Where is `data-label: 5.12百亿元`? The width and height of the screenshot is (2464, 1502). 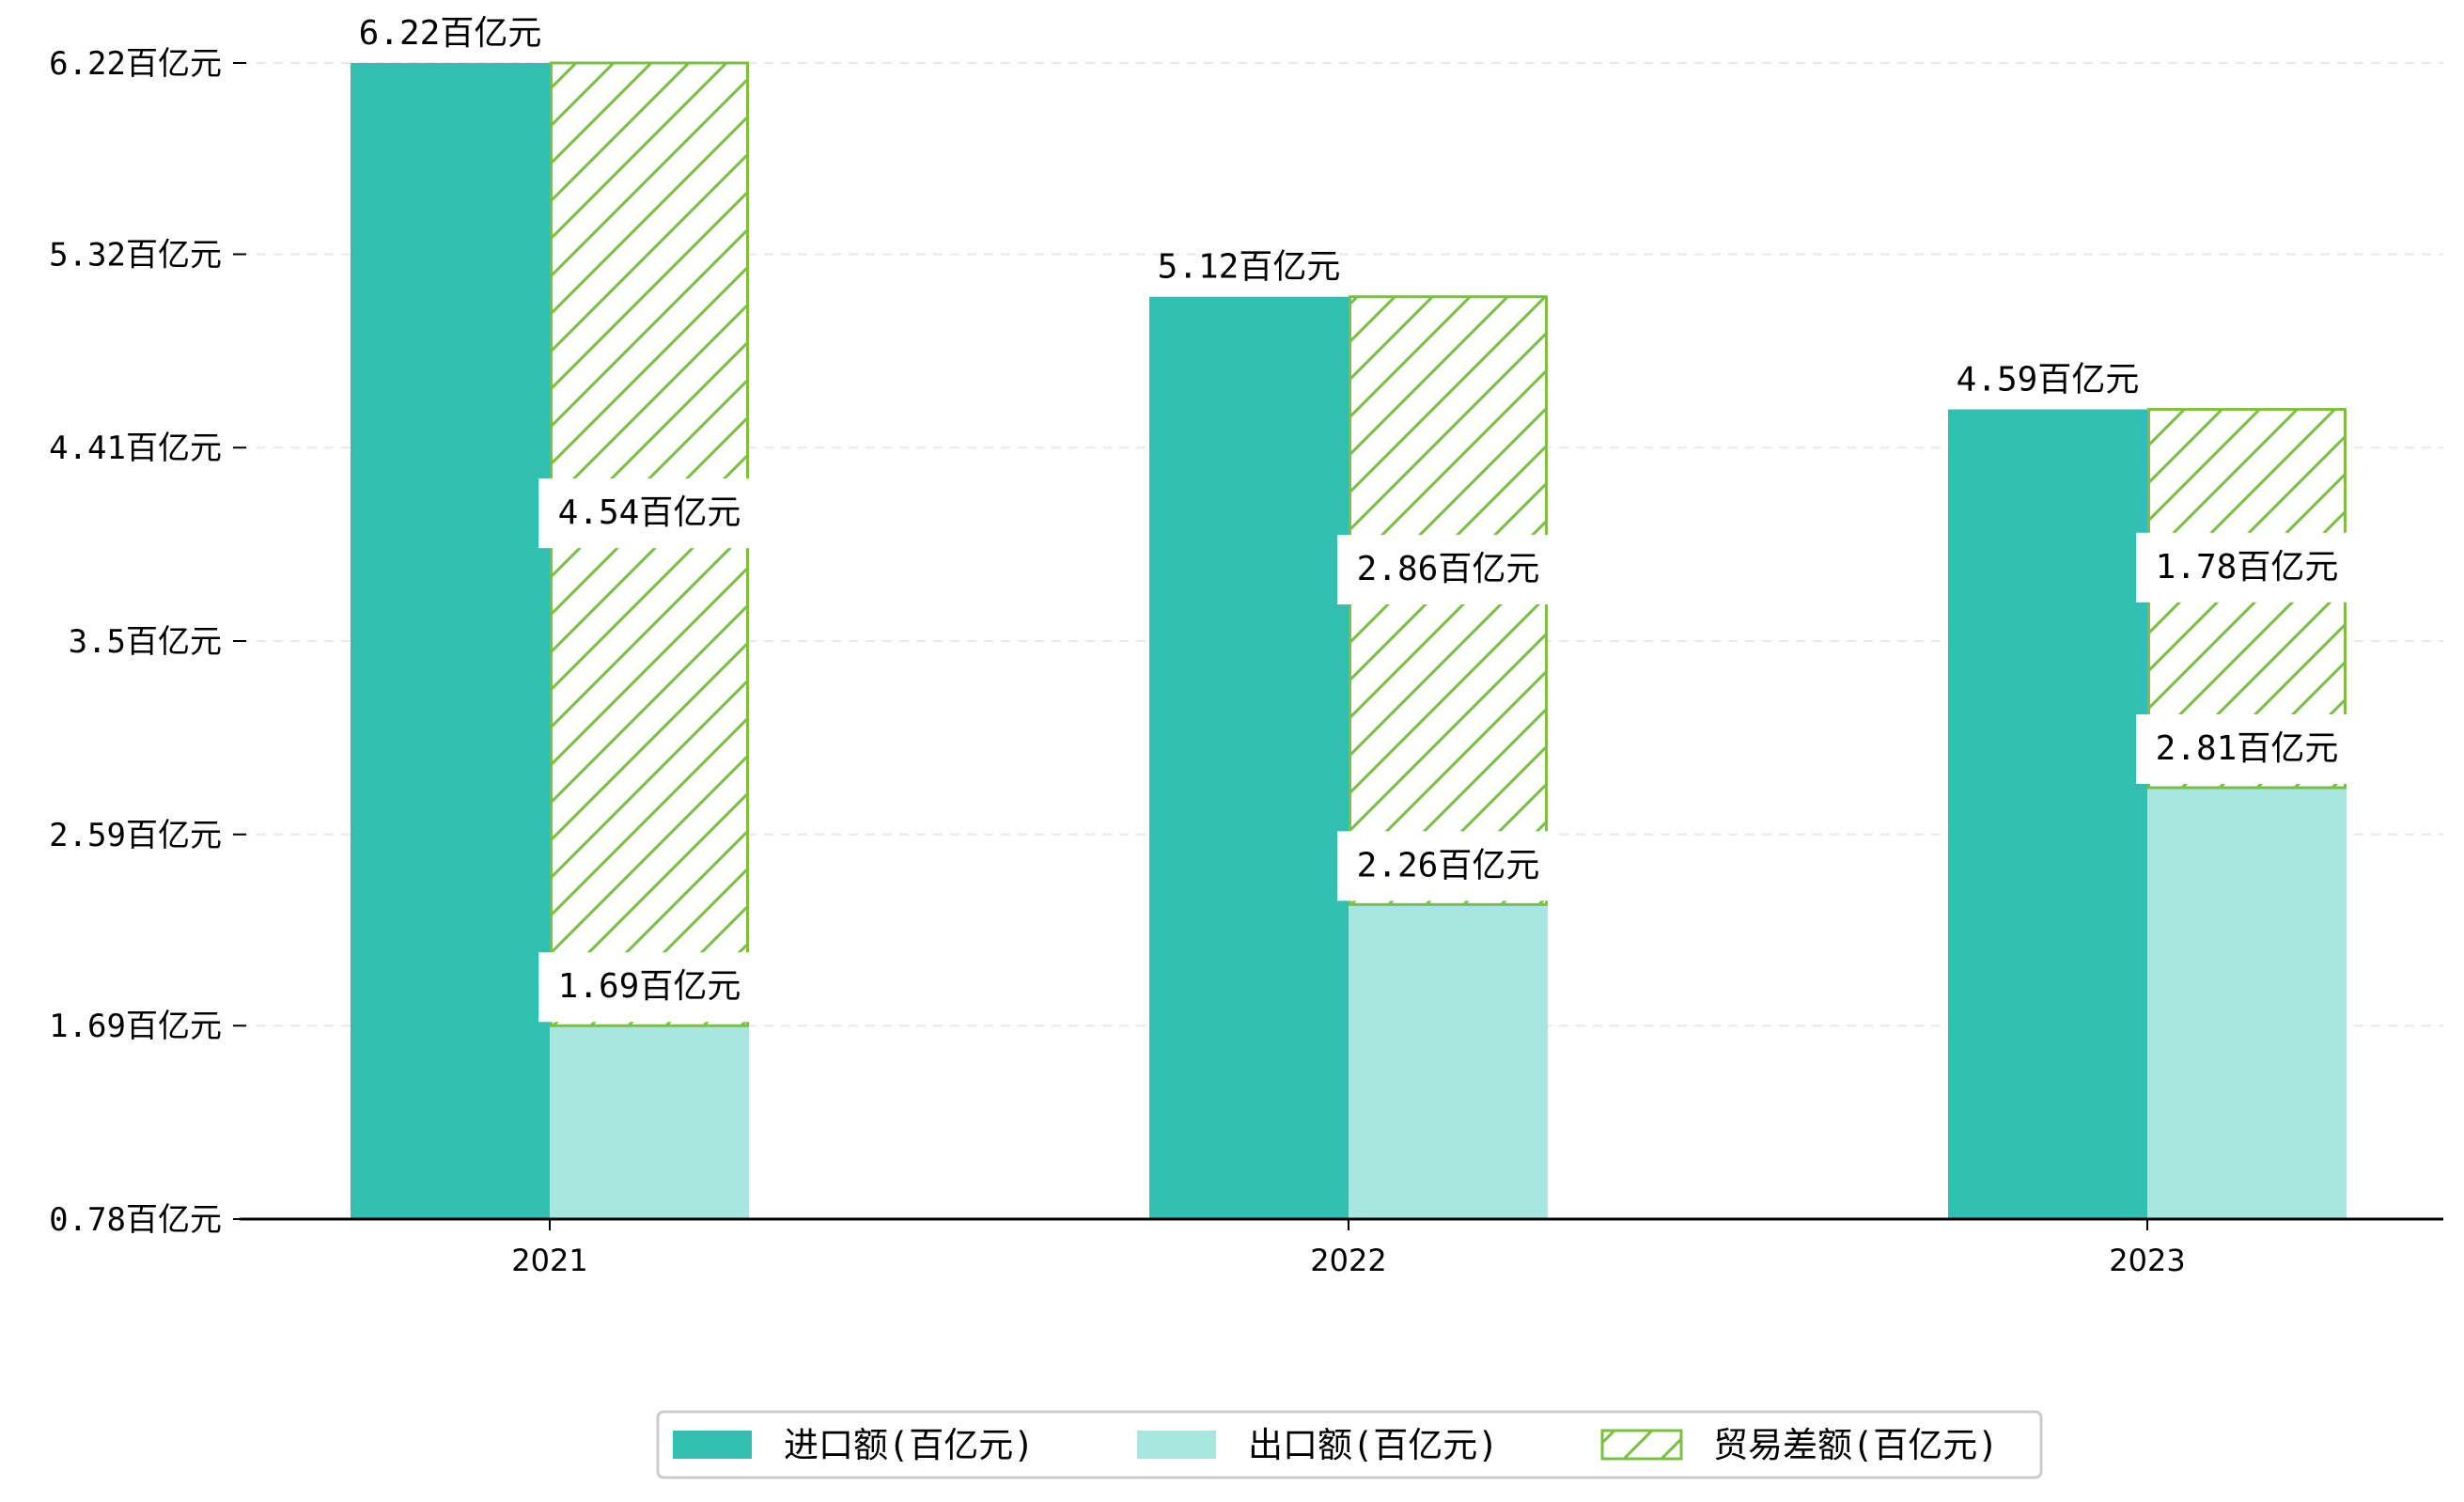 data-label: 5.12百亿元 is located at coordinates (1249, 267).